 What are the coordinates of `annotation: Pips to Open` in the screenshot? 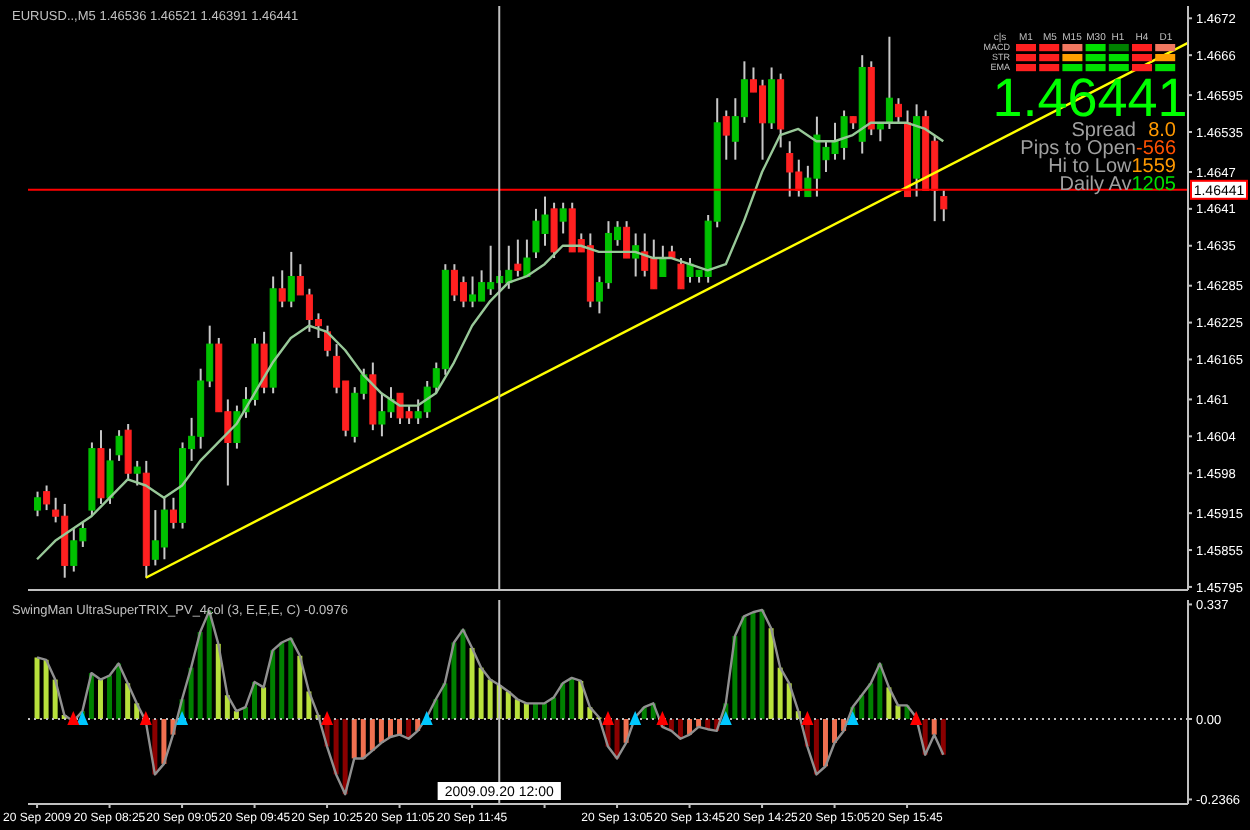 It's located at (1078, 149).